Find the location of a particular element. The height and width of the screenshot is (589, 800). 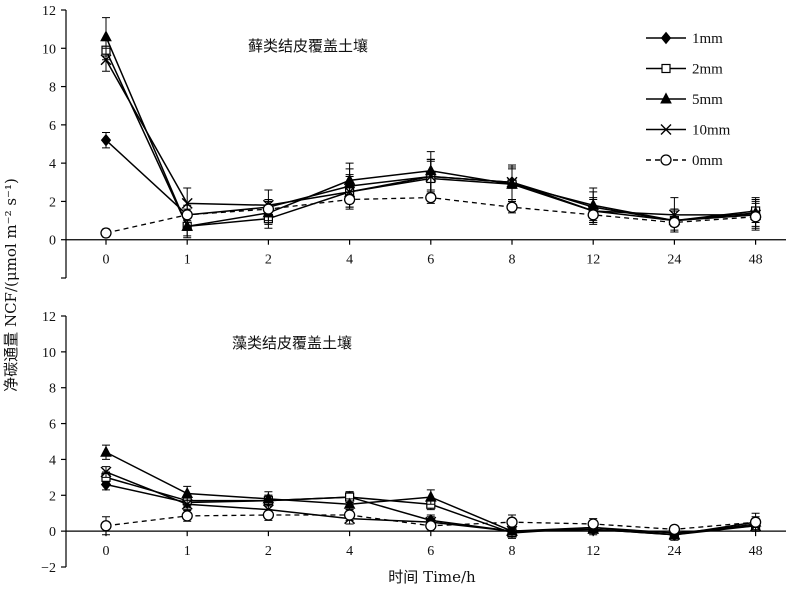

legend-entry: 2mm is located at coordinates (684, 70).